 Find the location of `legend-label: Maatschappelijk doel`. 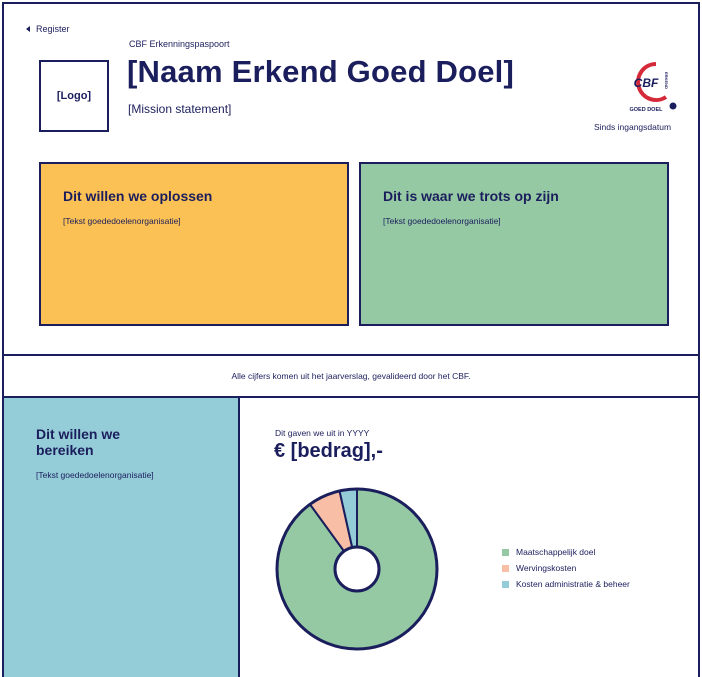

legend-label: Maatschappelijk doel is located at coordinates (556, 552).